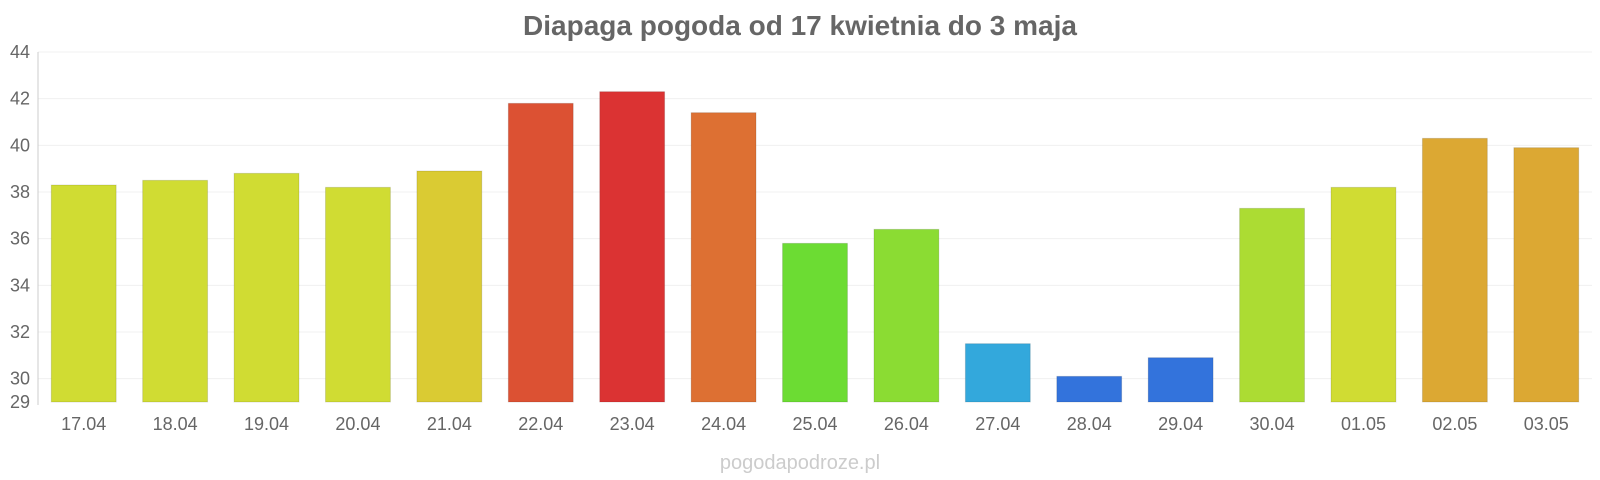 This screenshot has width=1600, height=480. What do you see at coordinates (1180, 424) in the screenshot?
I see `x-tick-label: 29.04` at bounding box center [1180, 424].